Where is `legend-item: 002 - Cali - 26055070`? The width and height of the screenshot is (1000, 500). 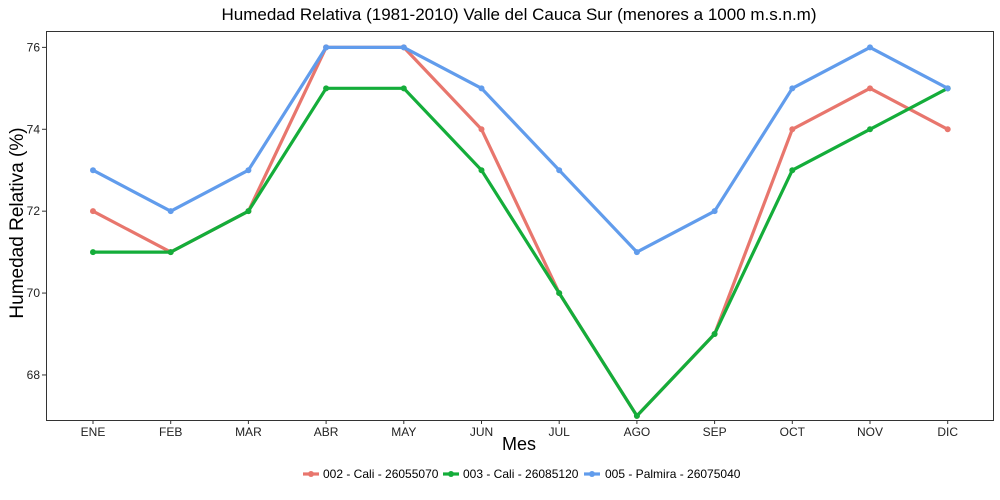 legend-item: 002 - Cali - 26055070 is located at coordinates (371, 474).